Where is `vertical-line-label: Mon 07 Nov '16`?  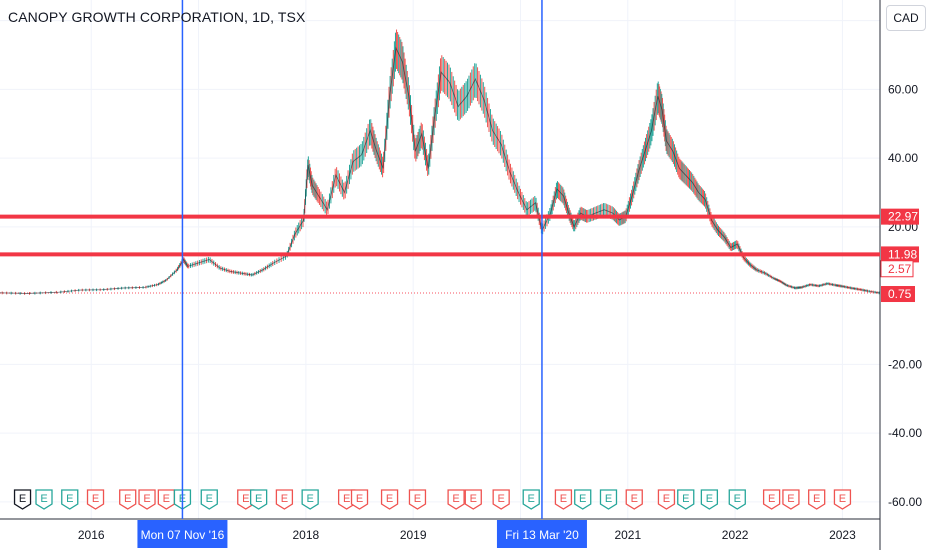 vertical-line-label: Mon 07 Nov '16 is located at coordinates (183, 535).